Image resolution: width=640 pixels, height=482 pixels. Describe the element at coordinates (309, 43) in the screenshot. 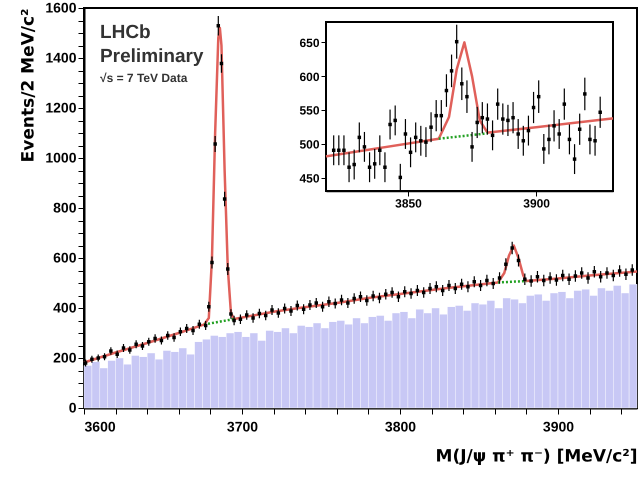

I see `y-tick-label: 650` at that location.